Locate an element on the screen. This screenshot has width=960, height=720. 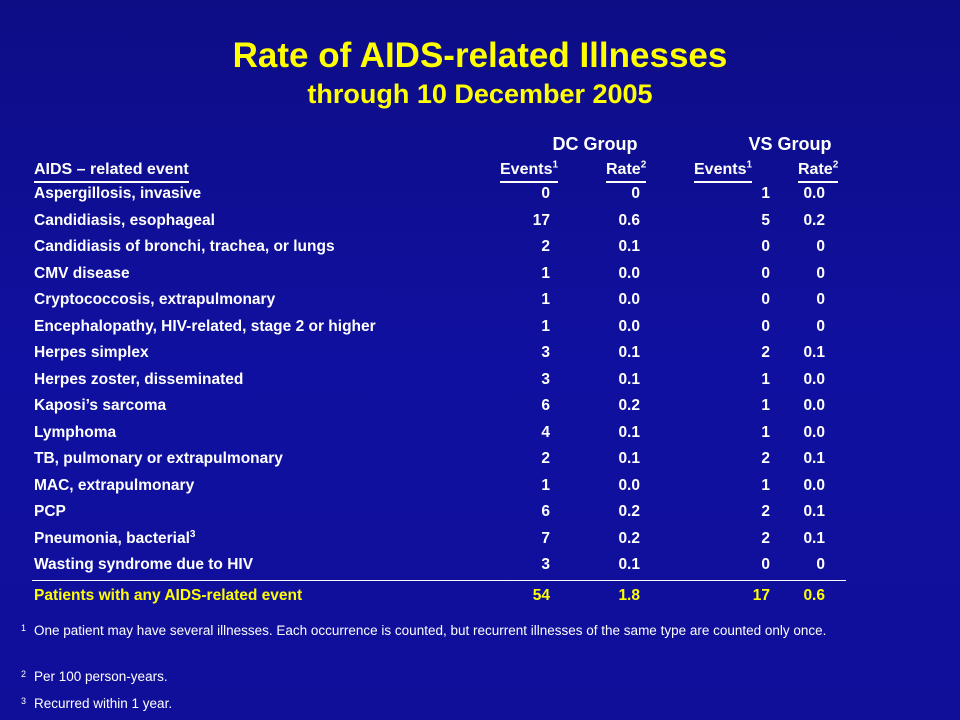
total-label: Patients with any AIDS-related event is located at coordinates (168, 595).